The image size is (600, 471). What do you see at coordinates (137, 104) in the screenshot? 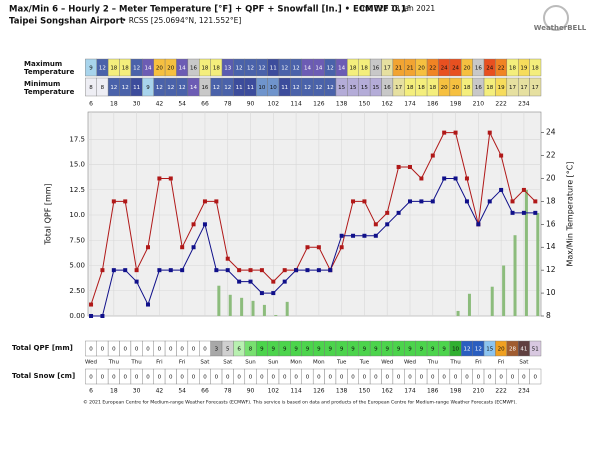
I see `x-tick-label: 30` at bounding box center [137, 104].